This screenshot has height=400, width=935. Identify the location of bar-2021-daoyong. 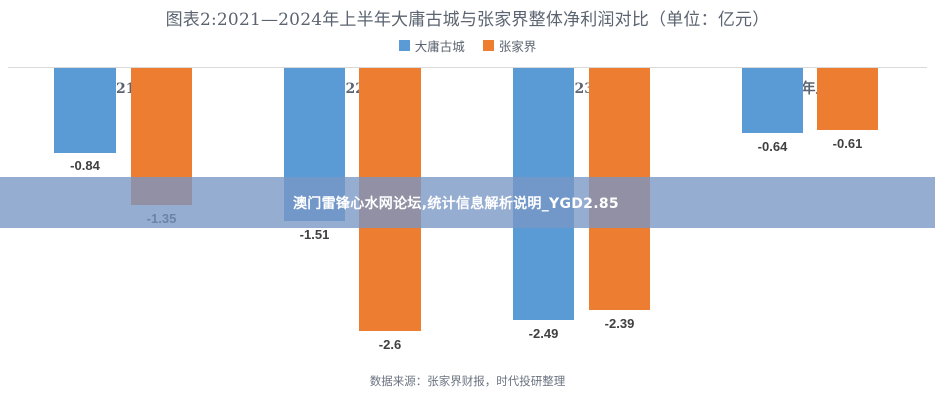
(85, 110).